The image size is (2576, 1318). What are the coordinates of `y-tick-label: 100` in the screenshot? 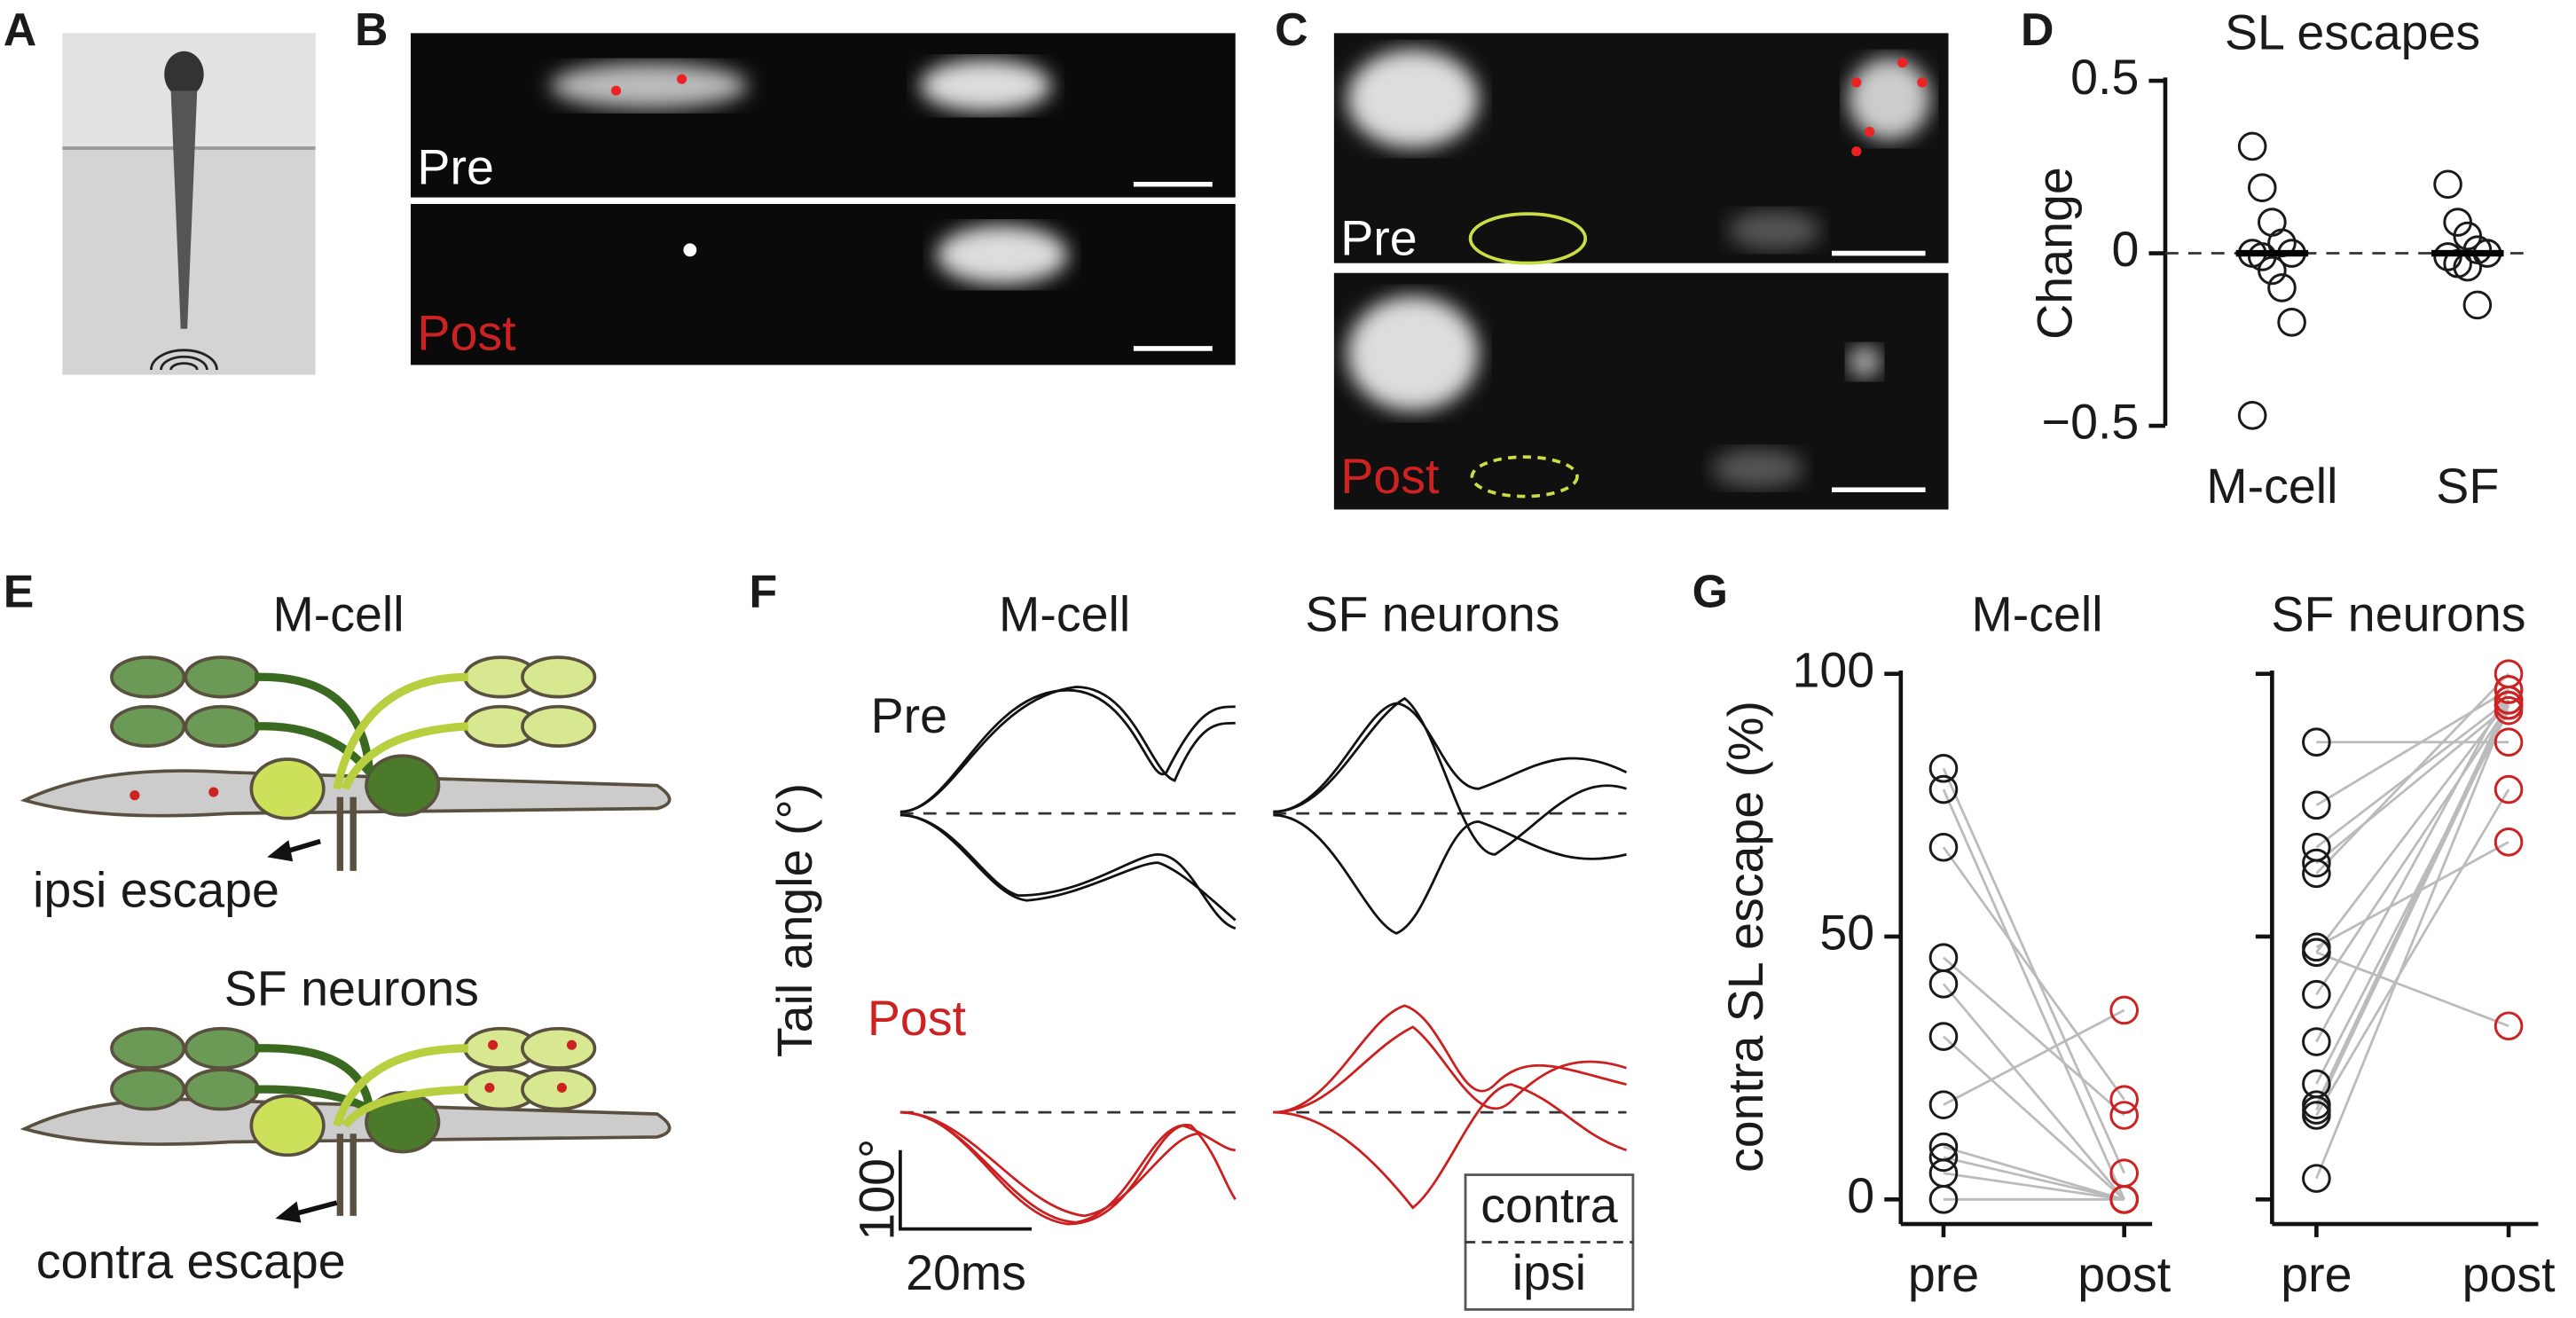 It's located at (1833, 669).